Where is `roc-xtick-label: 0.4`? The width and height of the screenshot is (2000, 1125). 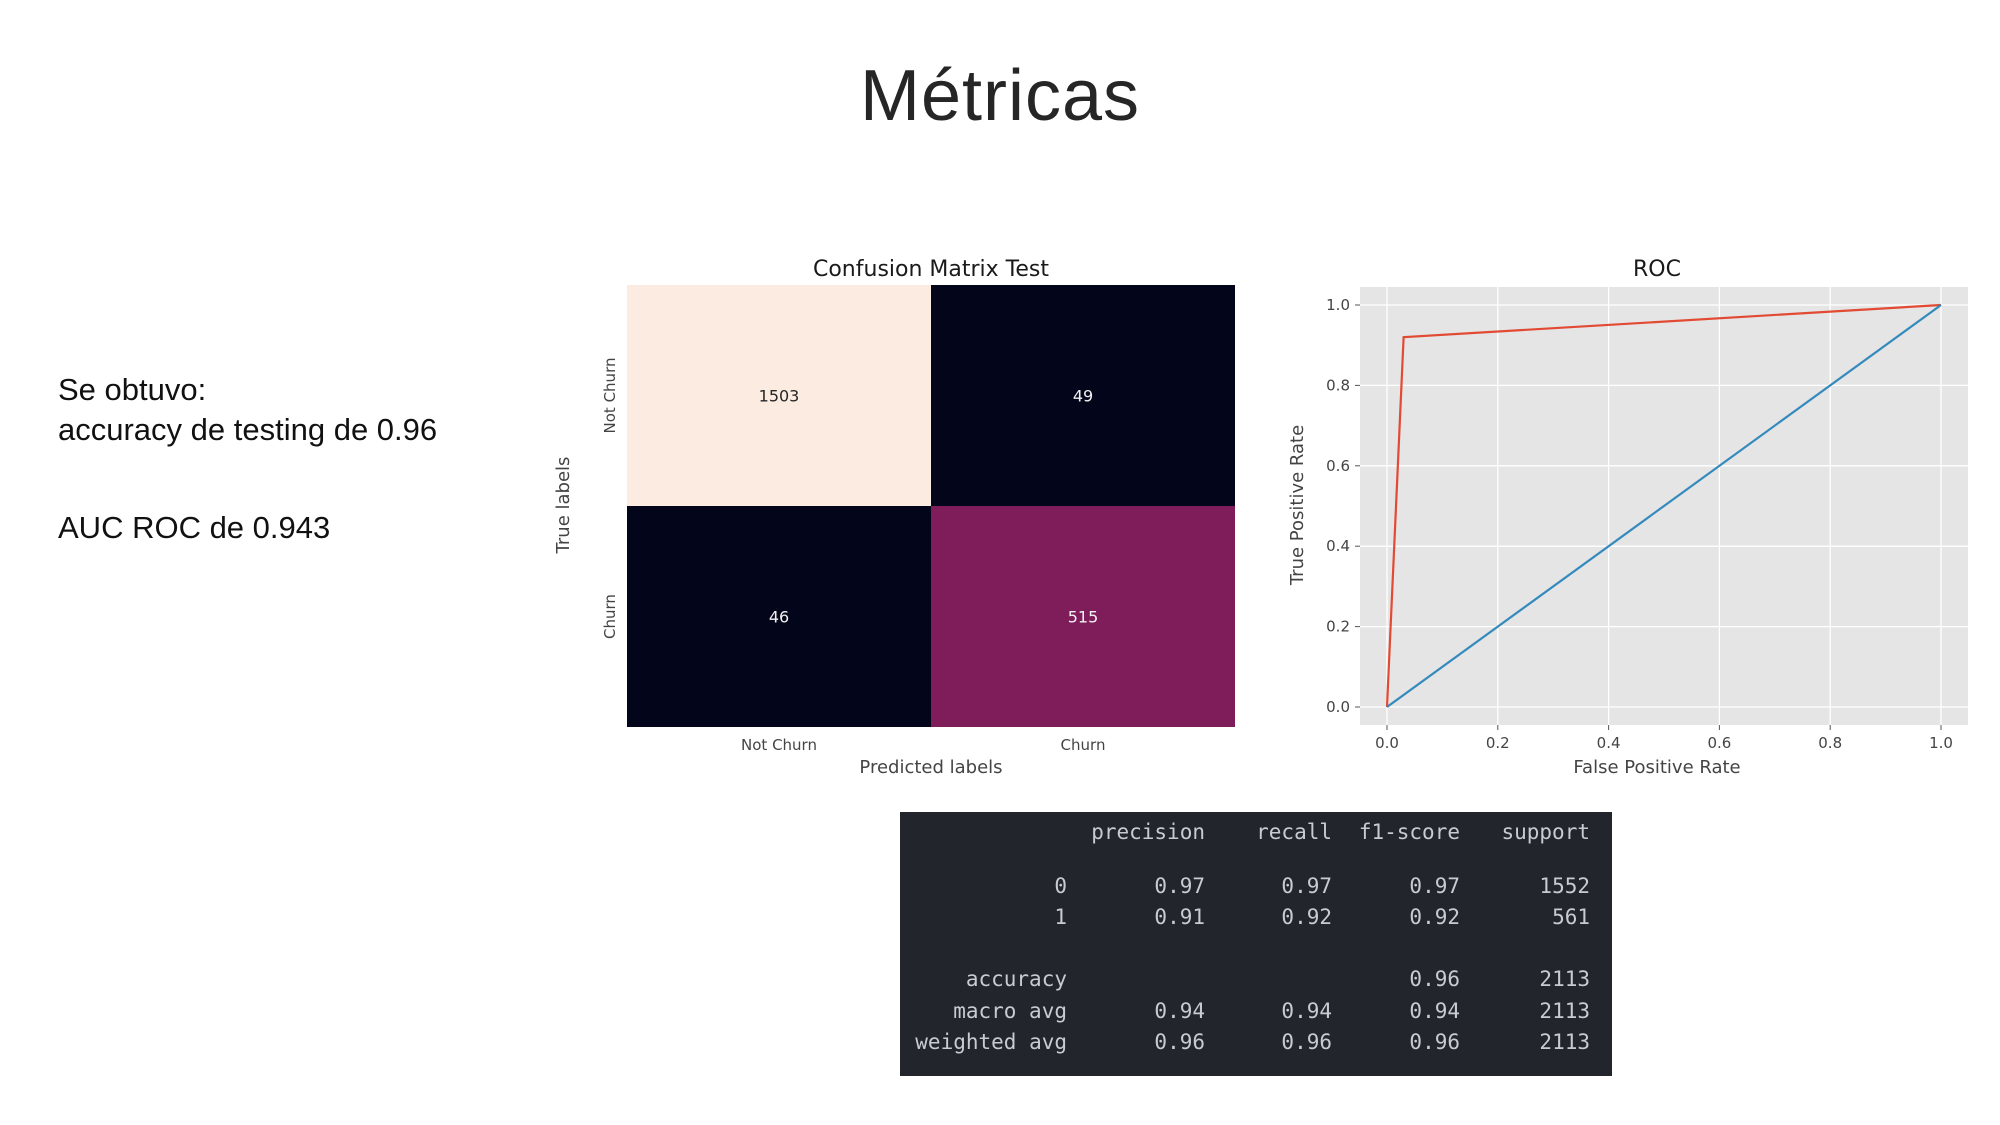 roc-xtick-label: 0.4 is located at coordinates (1609, 743).